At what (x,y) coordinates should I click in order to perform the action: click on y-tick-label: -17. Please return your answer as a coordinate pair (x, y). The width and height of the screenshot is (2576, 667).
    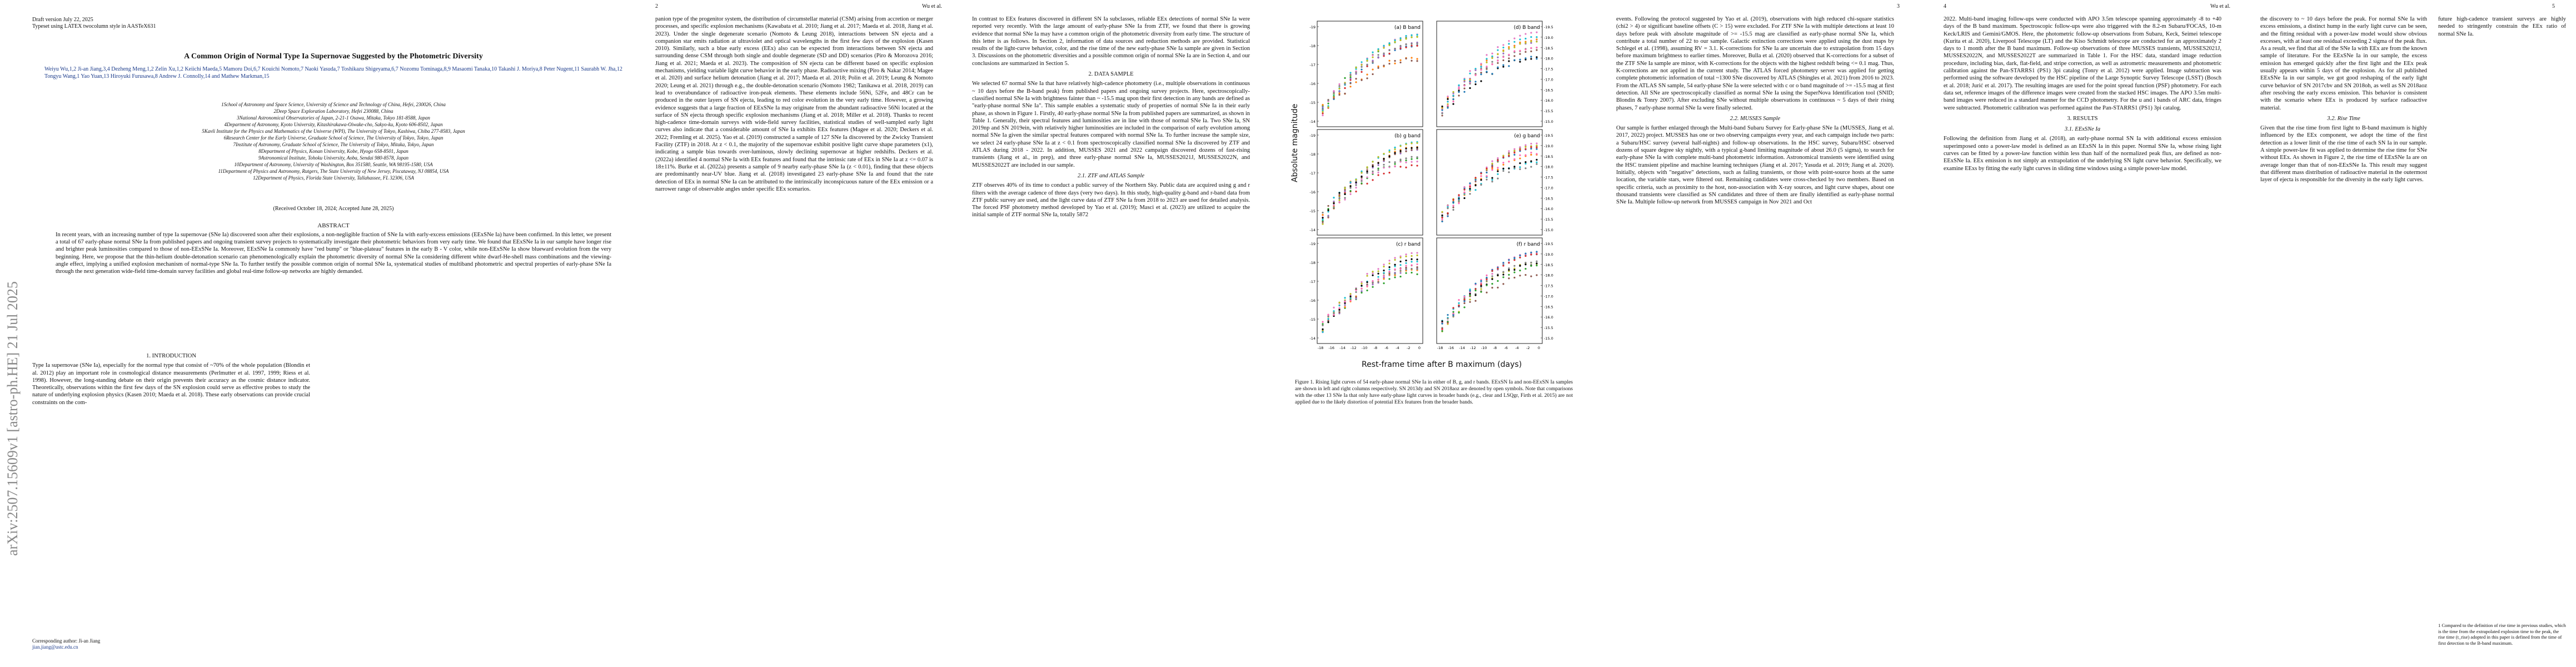
    Looking at the image, I should click on (1312, 65).